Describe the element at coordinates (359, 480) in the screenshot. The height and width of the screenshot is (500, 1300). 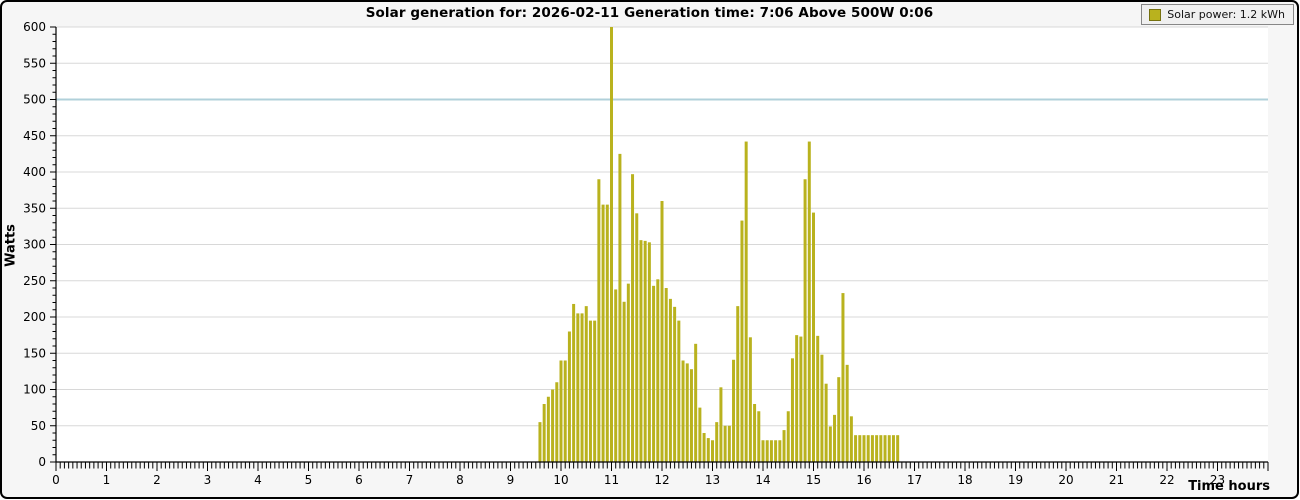
I see `x-tick-label: 6` at that location.